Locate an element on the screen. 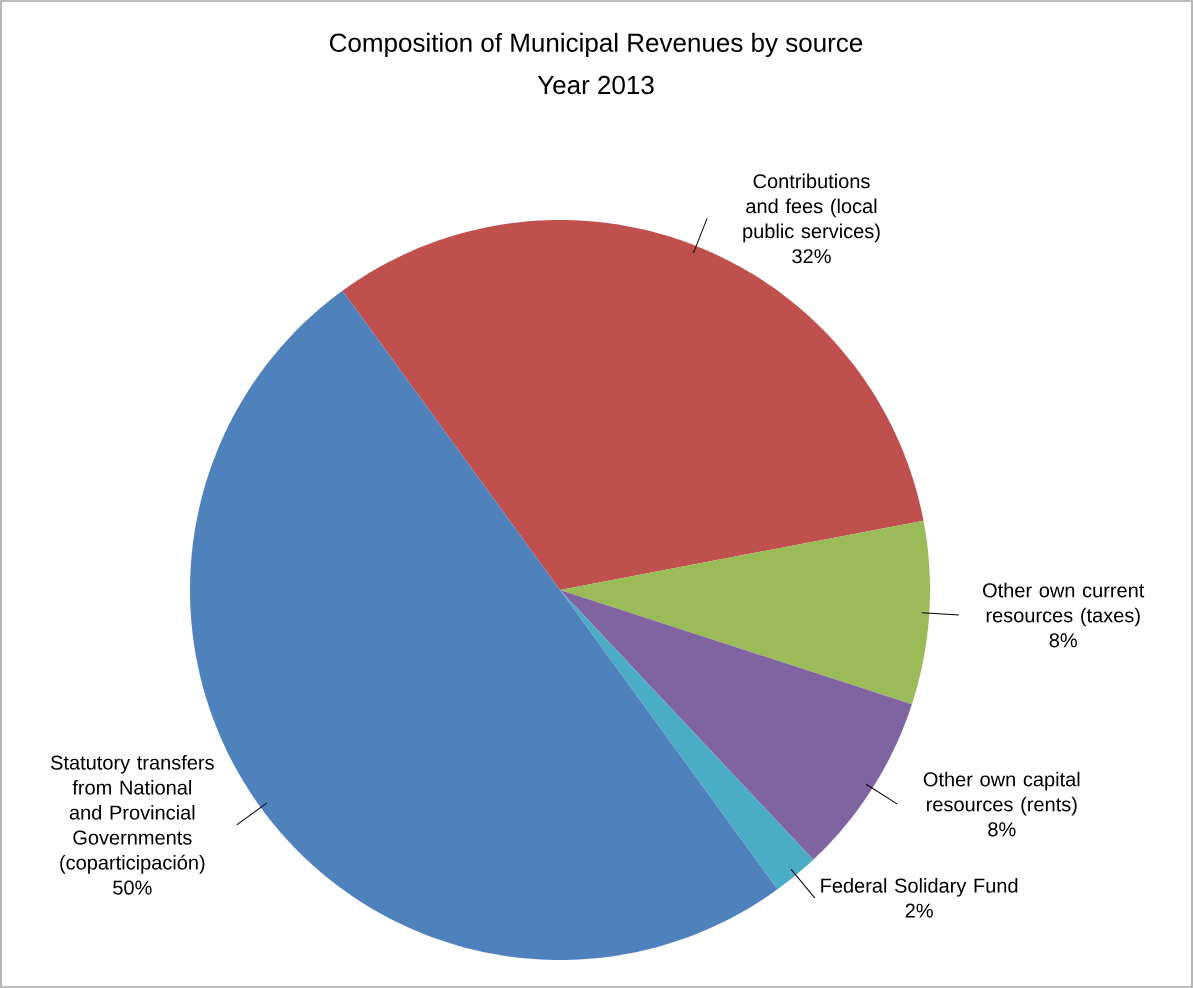 The height and width of the screenshot is (988, 1193). data-label: 50% is located at coordinates (132, 887).